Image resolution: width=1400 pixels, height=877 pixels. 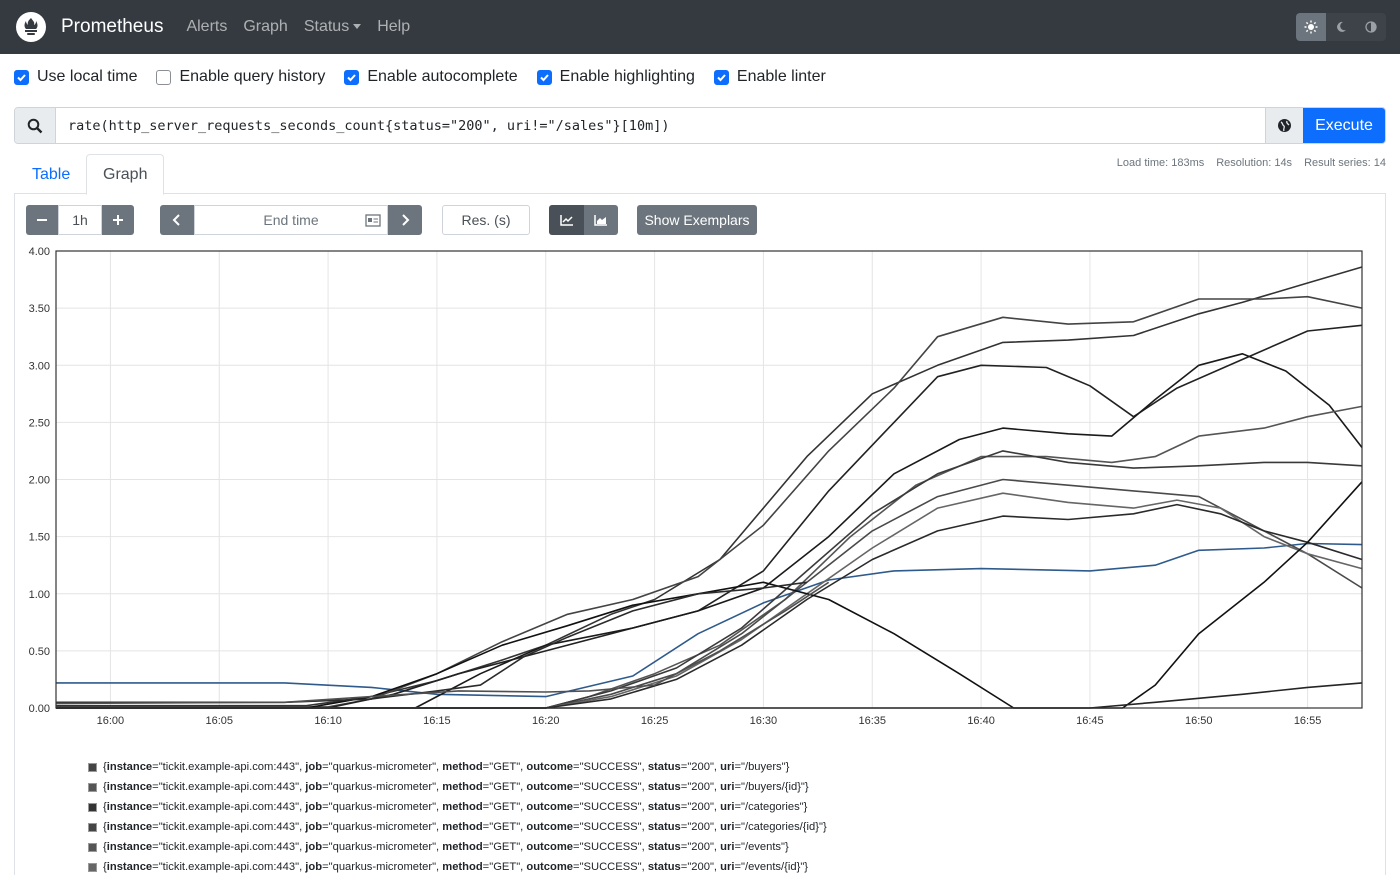 I want to click on end-time-control: End time, so click(x=291, y=220).